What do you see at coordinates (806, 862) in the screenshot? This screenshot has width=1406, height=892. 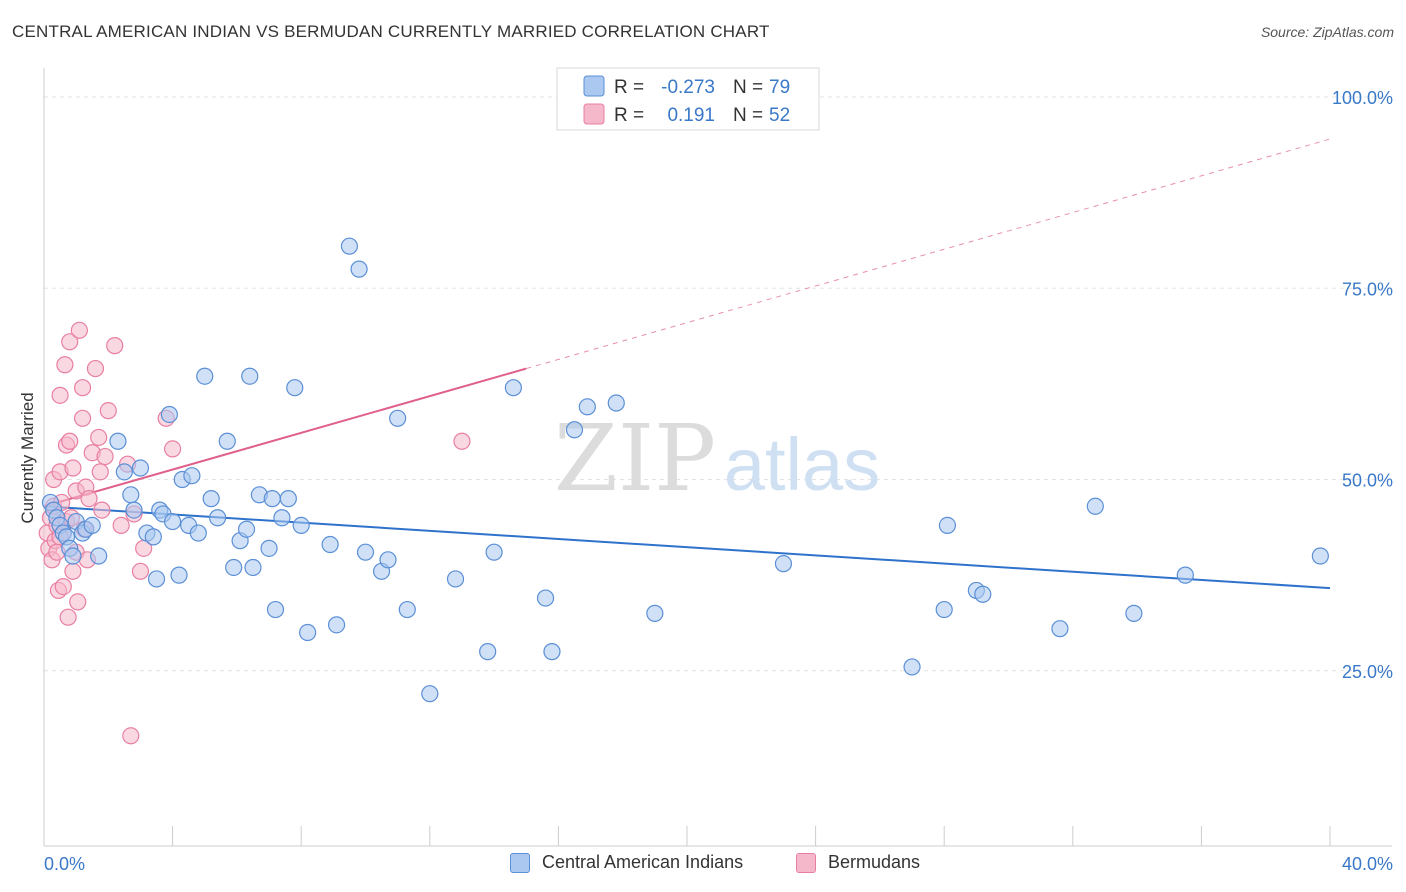 I see `bottom-legend-swatch-pink` at bounding box center [806, 862].